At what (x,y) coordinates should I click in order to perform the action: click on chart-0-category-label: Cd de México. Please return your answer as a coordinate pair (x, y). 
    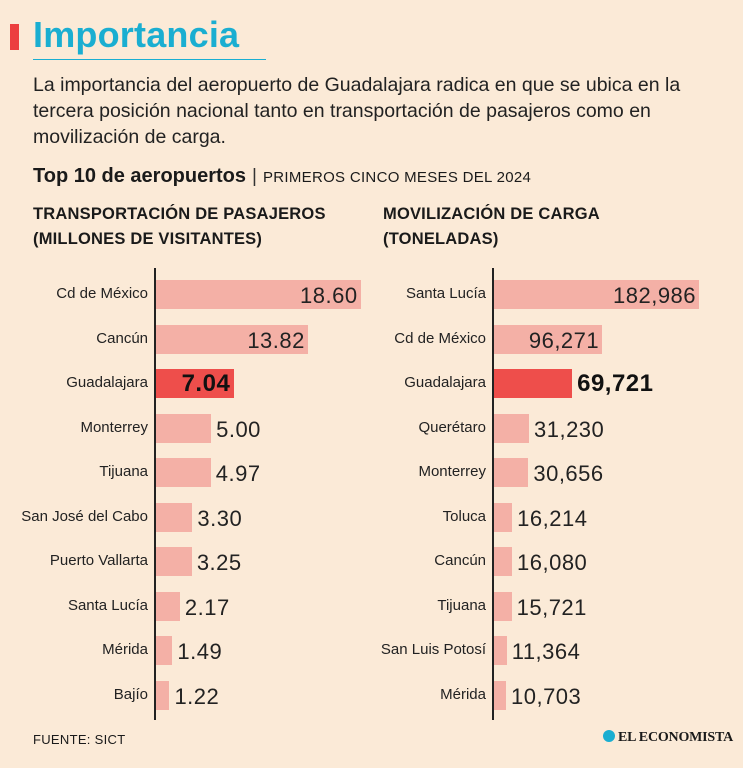
    Looking at the image, I should click on (102, 293).